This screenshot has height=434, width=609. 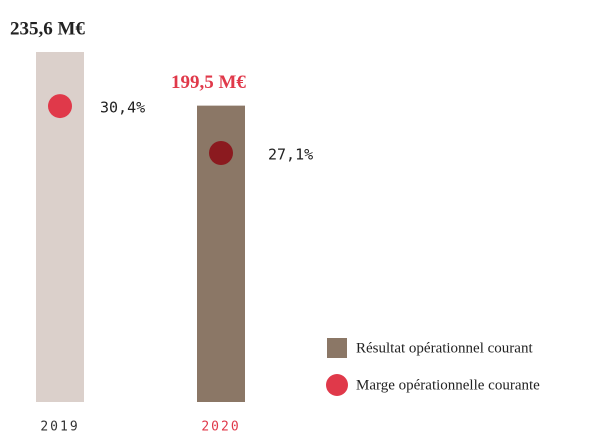 I want to click on dot-label: 27,1%, so click(x=290, y=155).